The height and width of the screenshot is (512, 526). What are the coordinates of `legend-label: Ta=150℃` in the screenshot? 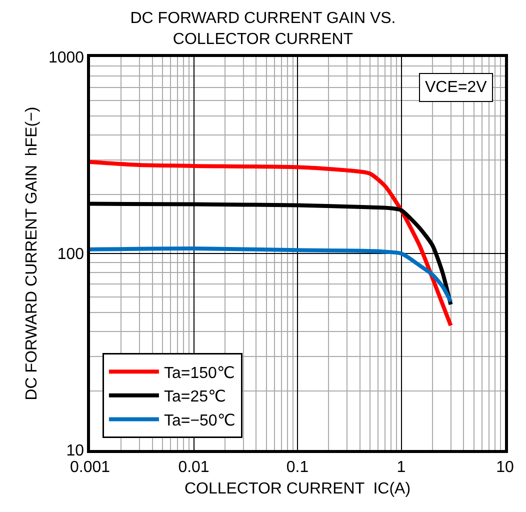 It's located at (199, 373).